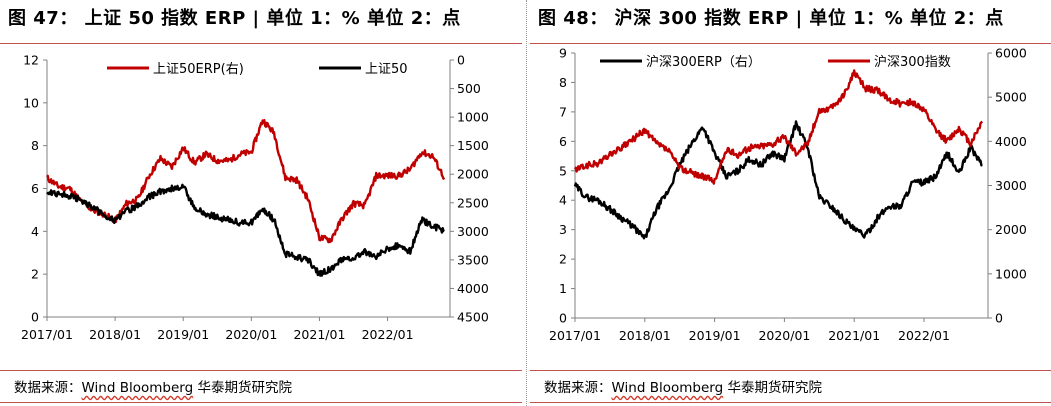  I want to click on legend-label: 沪深300指数, so click(912, 62).